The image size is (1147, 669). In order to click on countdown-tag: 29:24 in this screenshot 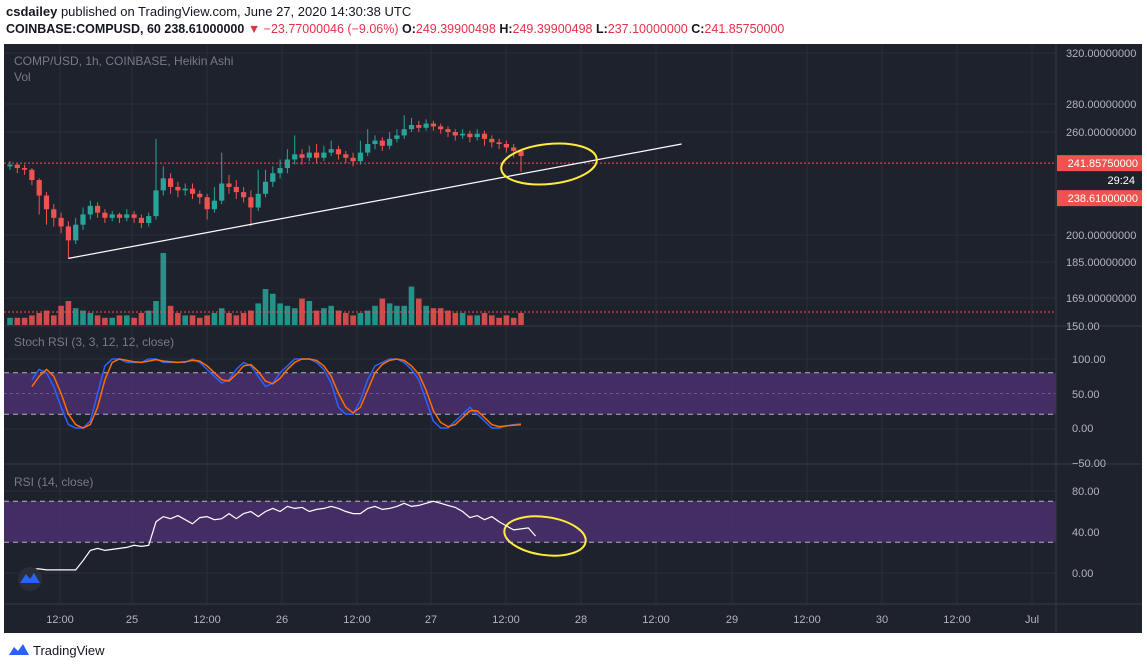, I will do `click(1121, 181)`.